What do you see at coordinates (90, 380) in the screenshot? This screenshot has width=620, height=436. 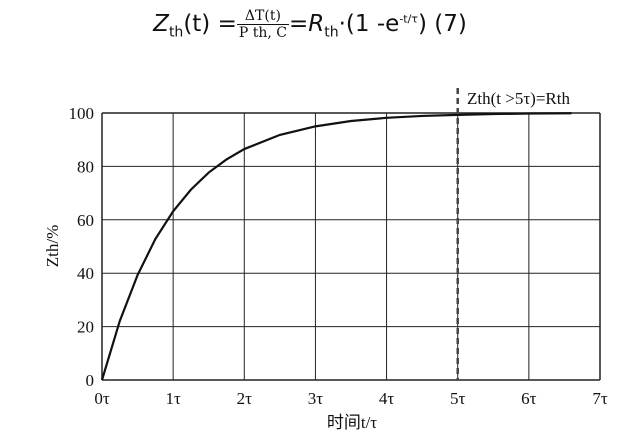 I see `y-tick-label: 0` at bounding box center [90, 380].